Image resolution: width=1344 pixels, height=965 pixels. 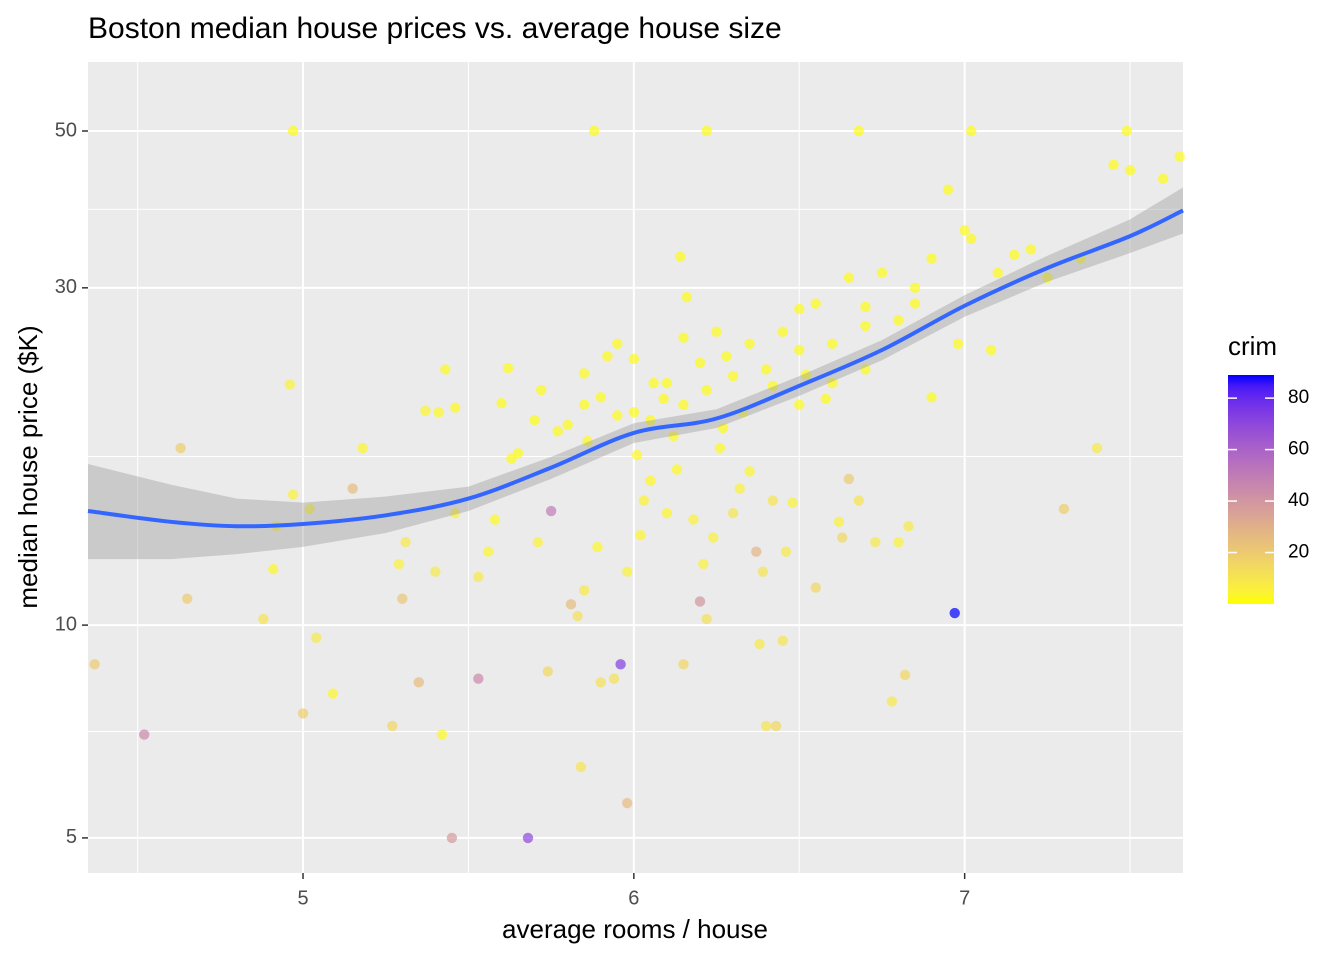 What do you see at coordinates (964, 898) in the screenshot?
I see `x-tick-label: 7` at bounding box center [964, 898].